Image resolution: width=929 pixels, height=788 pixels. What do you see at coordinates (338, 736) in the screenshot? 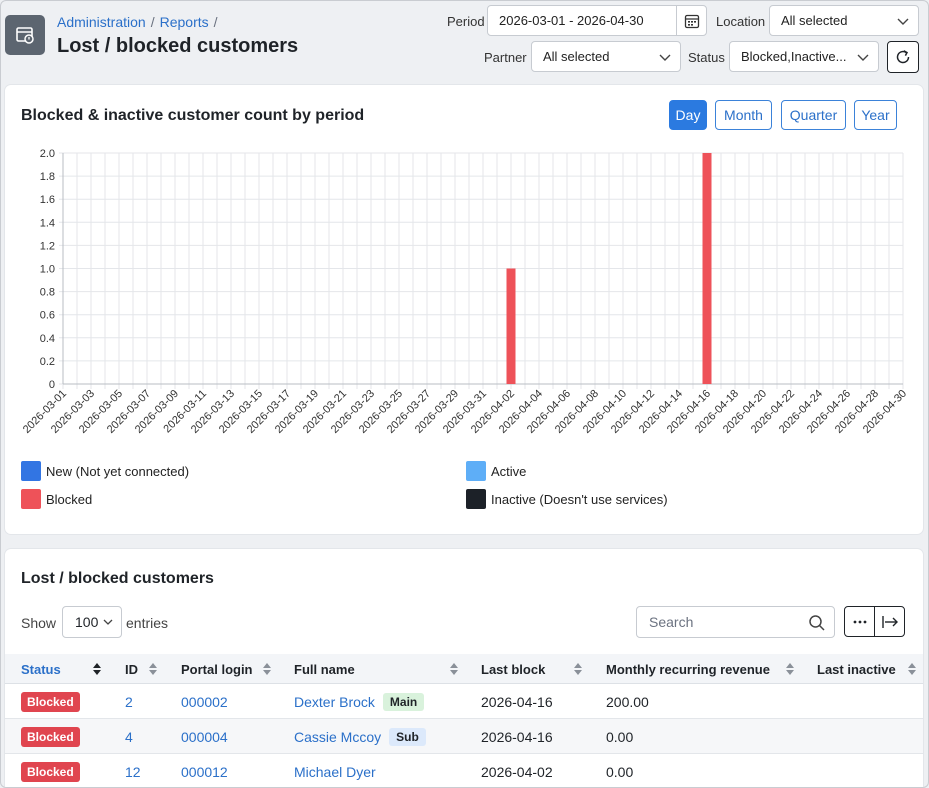
I see `customer-name-link: Cassie Mccoy` at bounding box center [338, 736].